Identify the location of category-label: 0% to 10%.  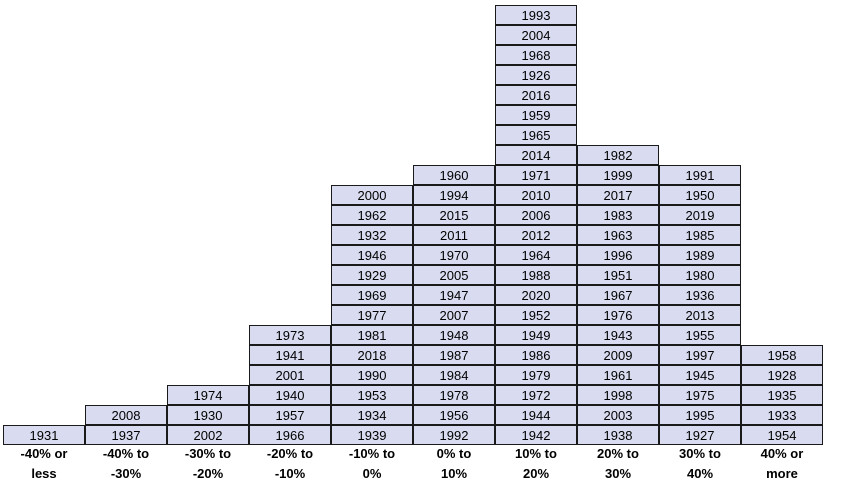
(454, 463).